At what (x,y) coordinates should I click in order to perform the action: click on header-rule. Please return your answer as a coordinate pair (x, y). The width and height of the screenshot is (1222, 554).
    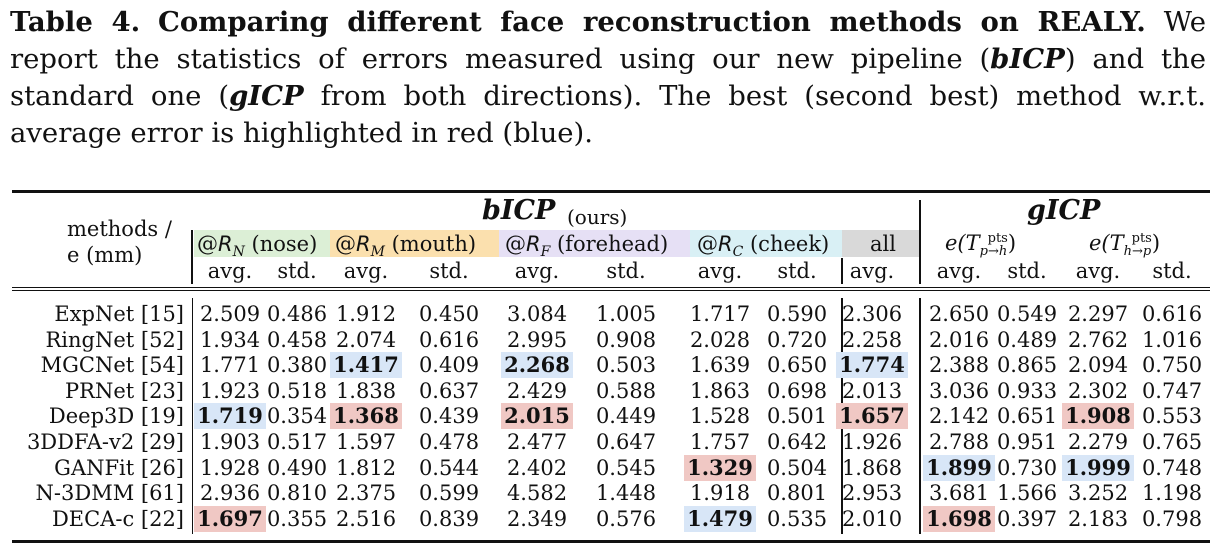
    Looking at the image, I should click on (611, 287).